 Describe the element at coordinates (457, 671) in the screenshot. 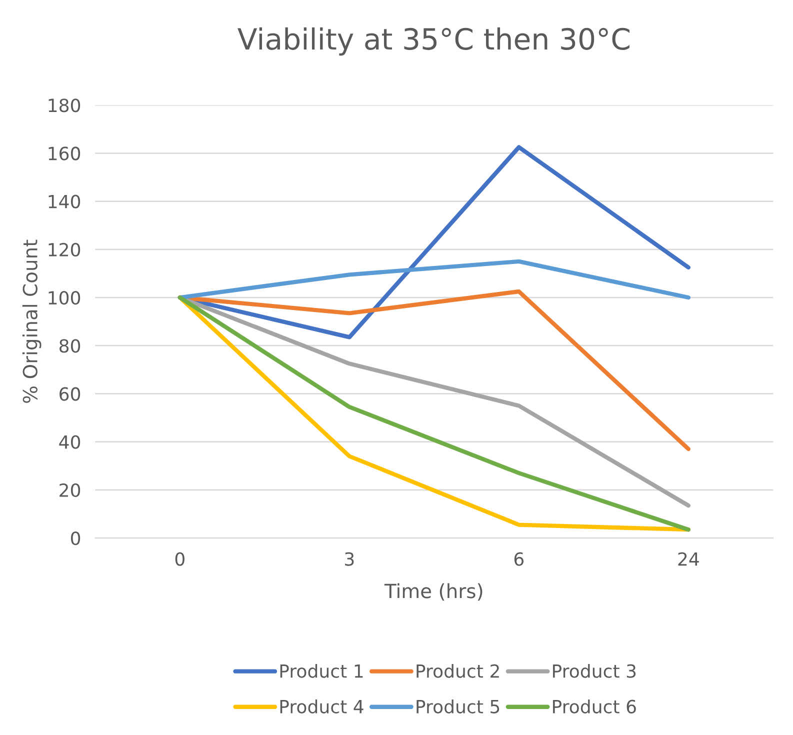

I see `legend-label: Product 2` at that location.